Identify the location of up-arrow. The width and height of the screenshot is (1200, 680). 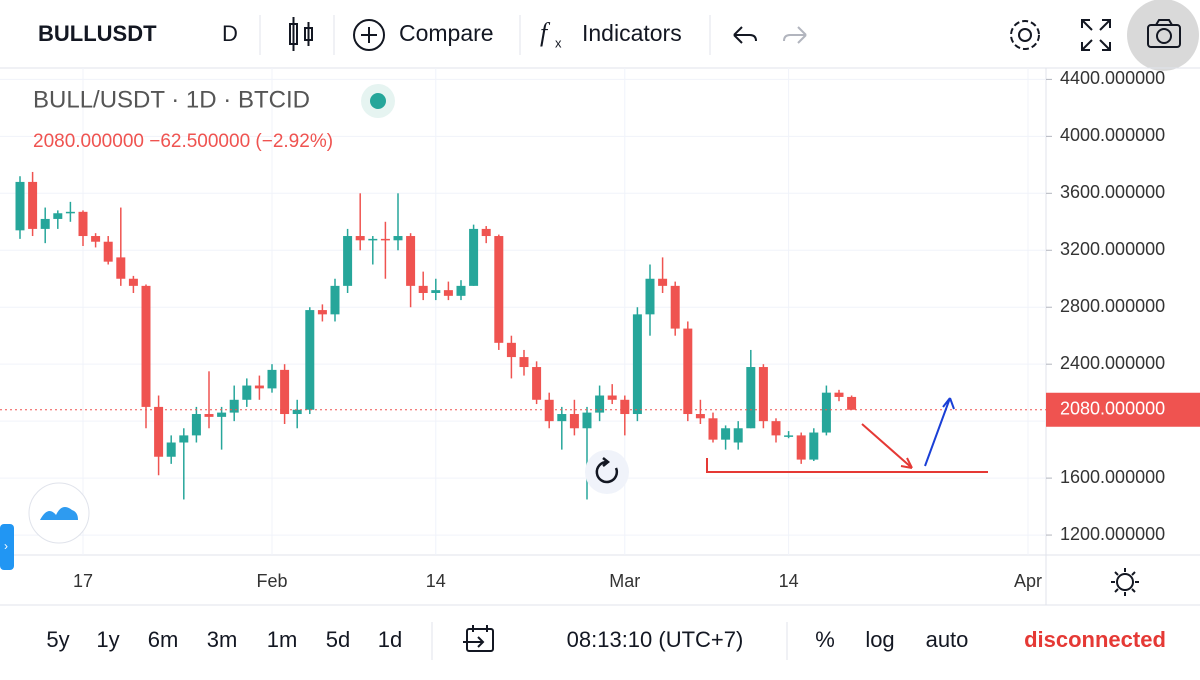
(939, 432).